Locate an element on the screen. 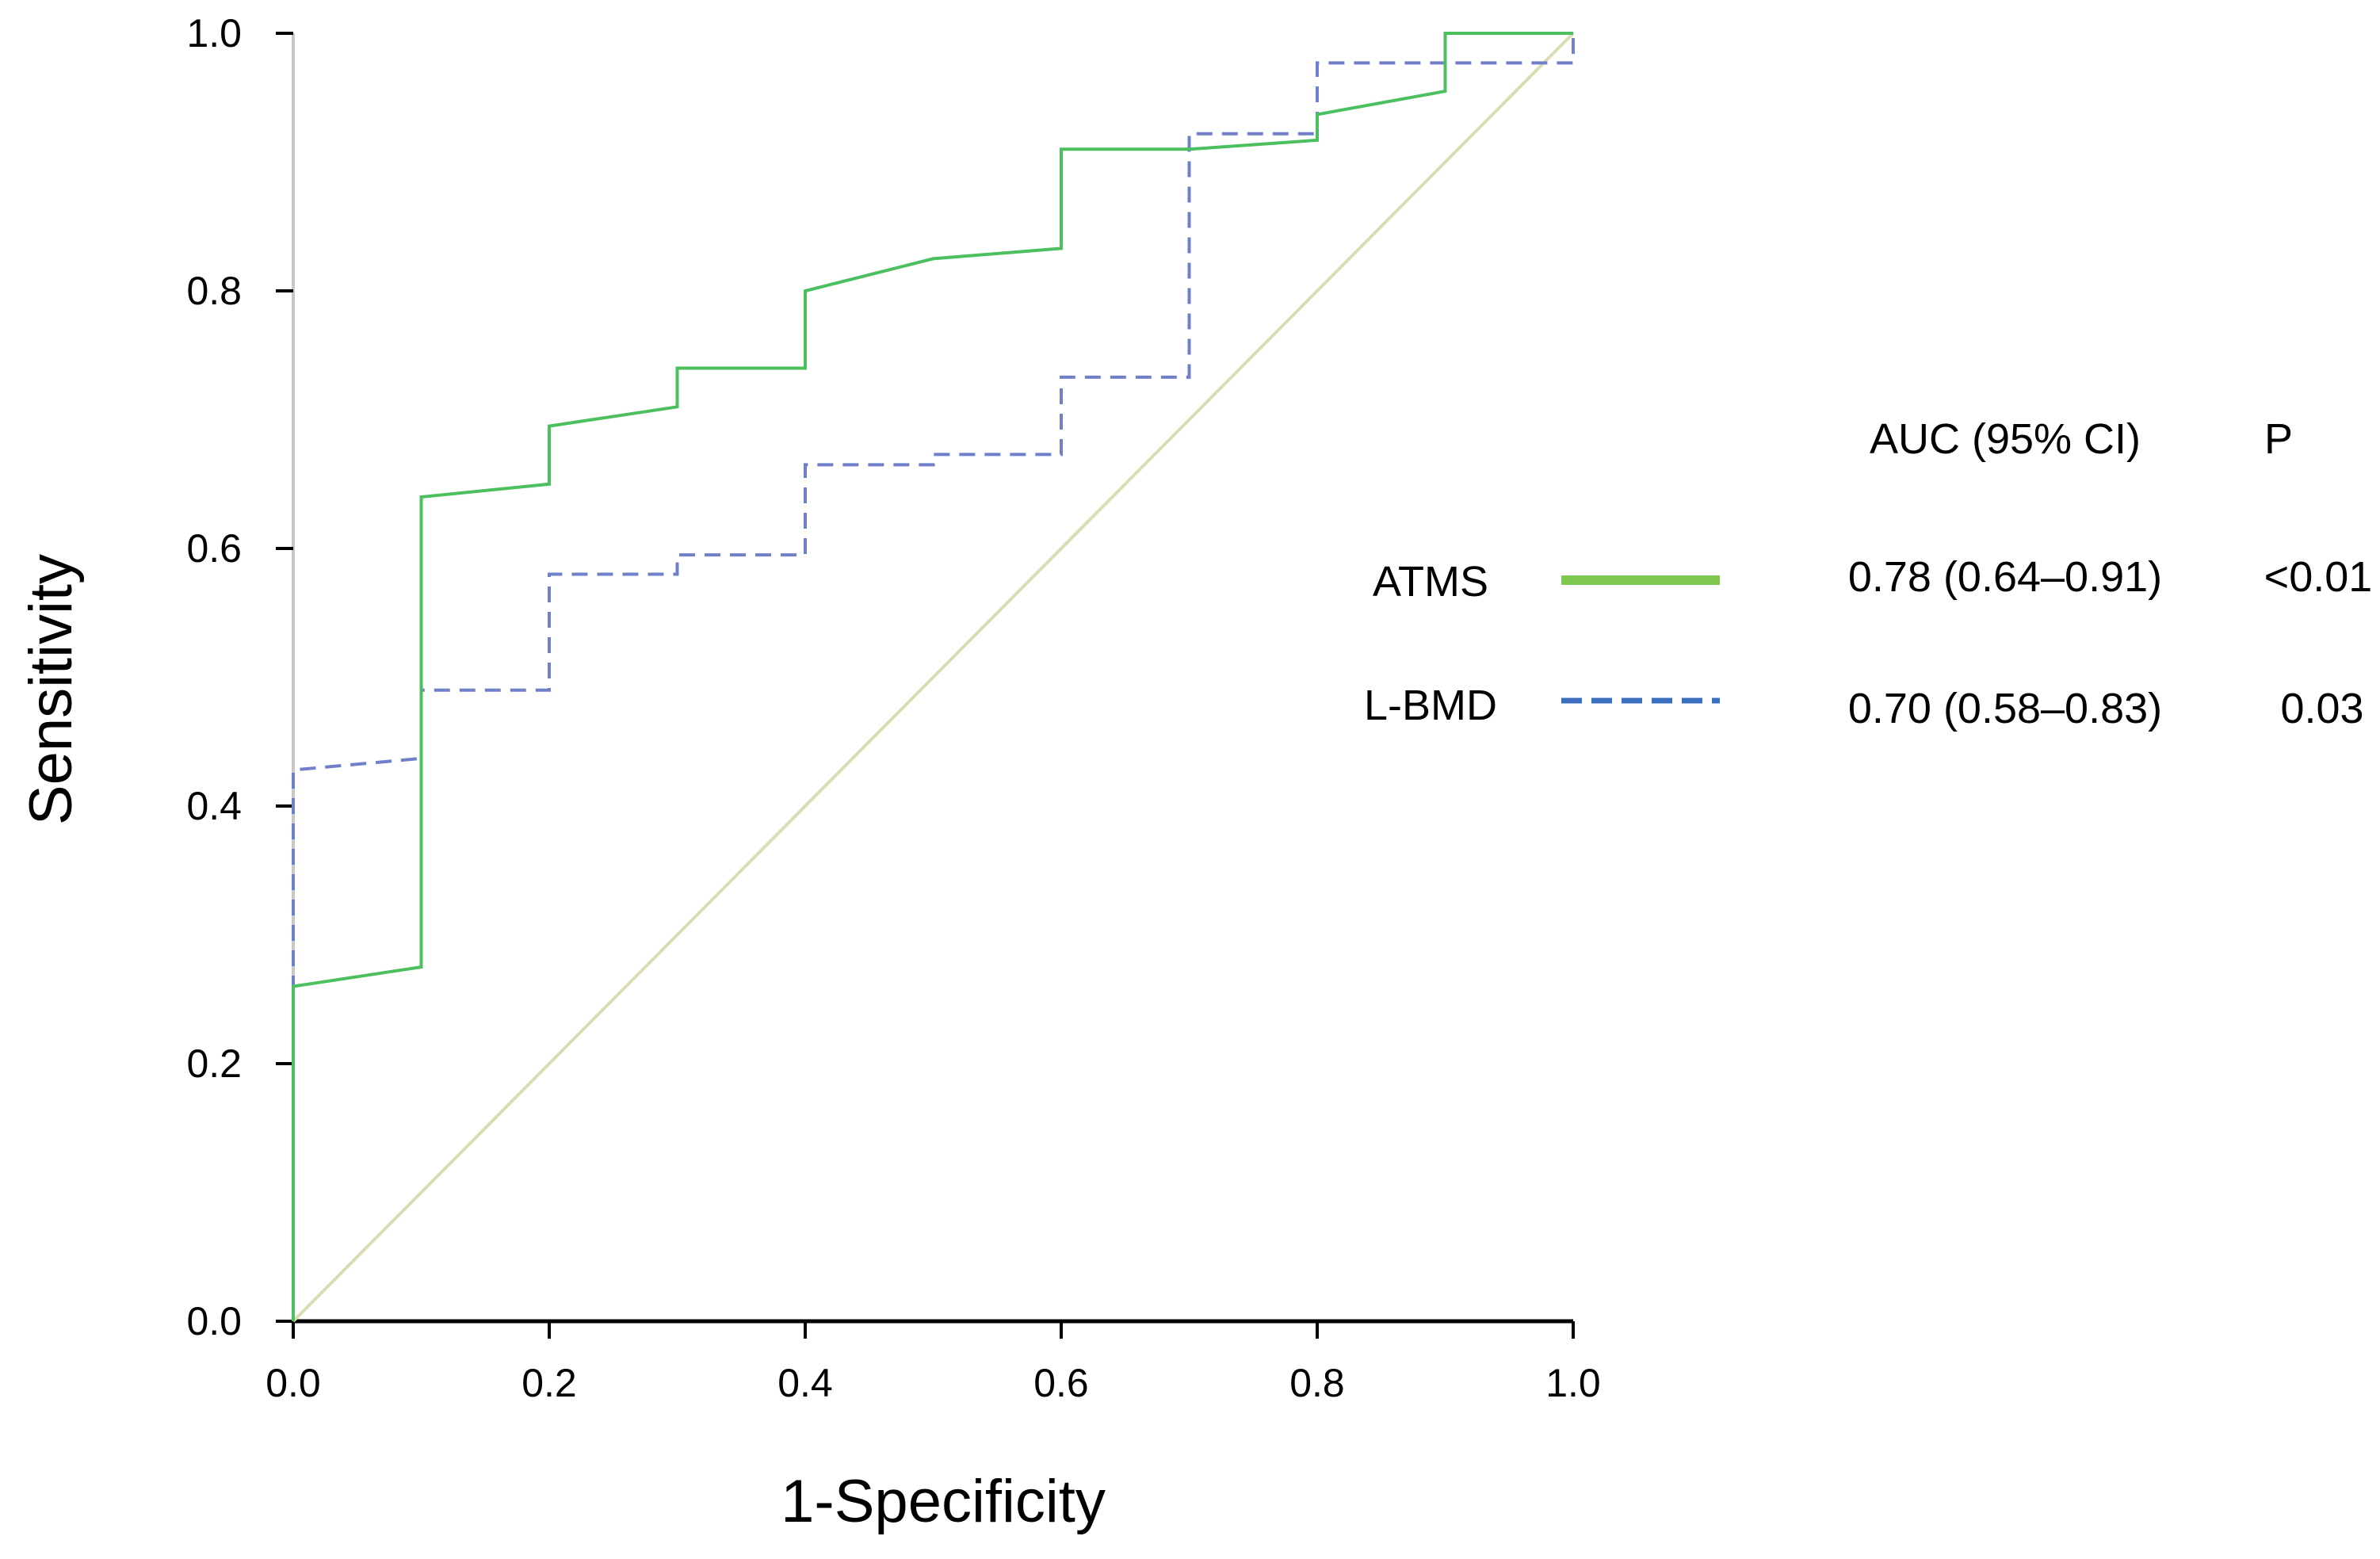 The height and width of the screenshot is (1559, 2380). legend-header-auc: AUC (95% CI) is located at coordinates (2005, 439).